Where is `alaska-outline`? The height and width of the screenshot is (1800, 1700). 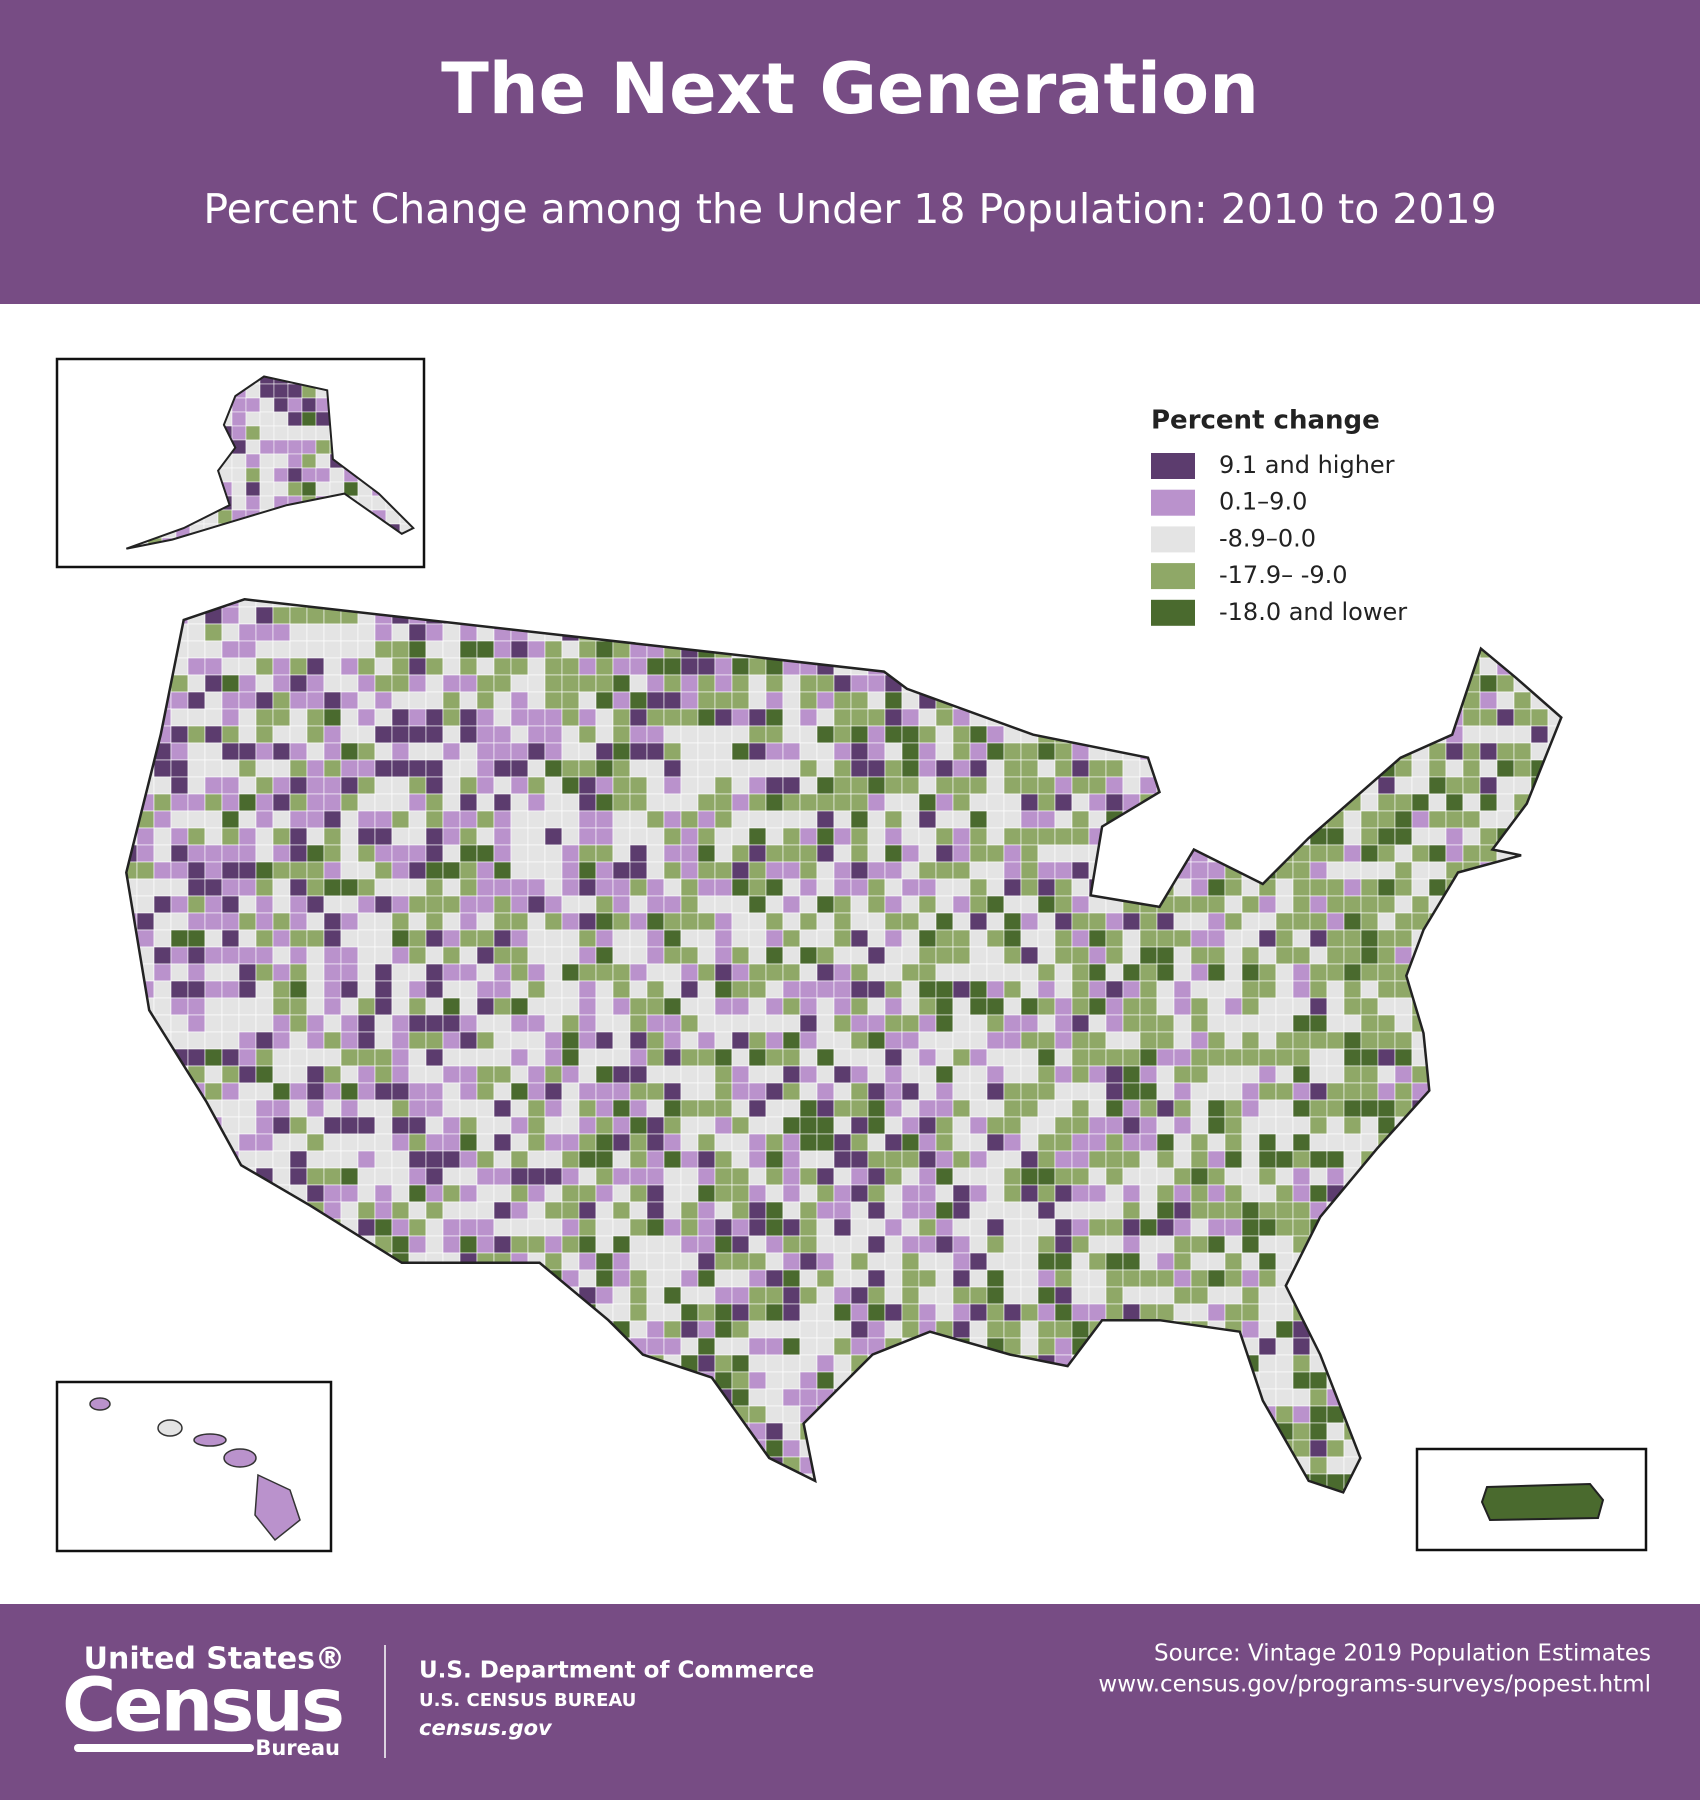 alaska-outline is located at coordinates (270, 462).